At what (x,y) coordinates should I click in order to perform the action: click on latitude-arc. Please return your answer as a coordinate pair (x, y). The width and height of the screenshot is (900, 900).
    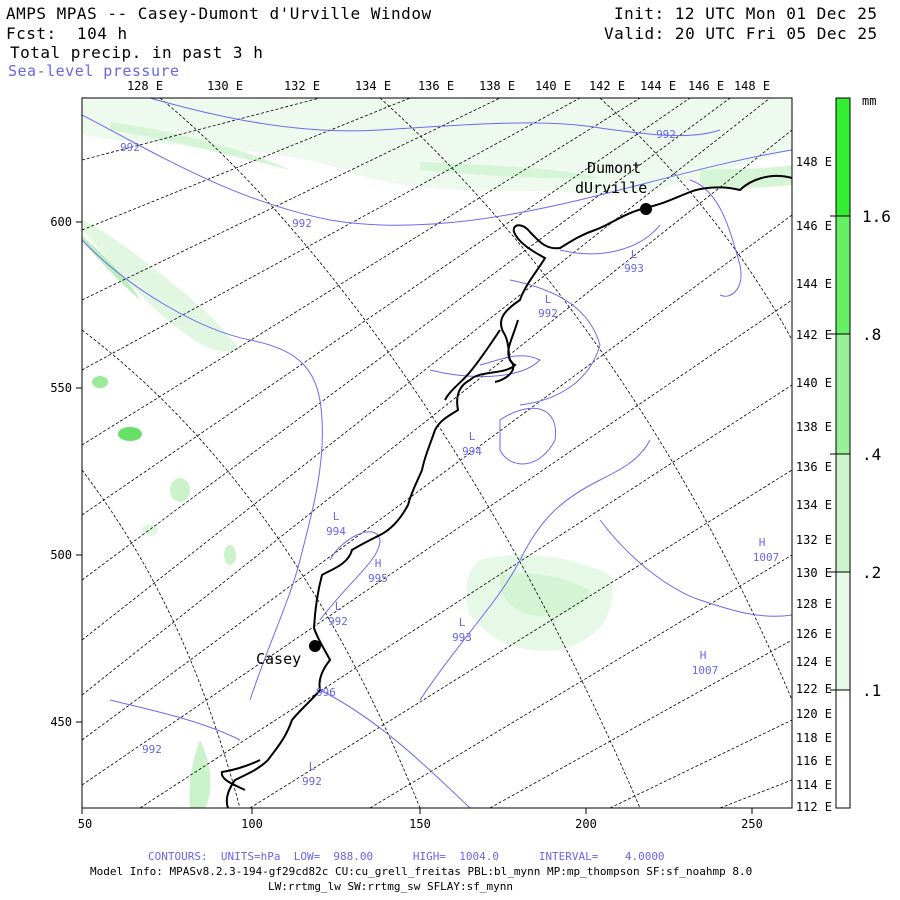
    Looking at the image, I should click on (695, 219).